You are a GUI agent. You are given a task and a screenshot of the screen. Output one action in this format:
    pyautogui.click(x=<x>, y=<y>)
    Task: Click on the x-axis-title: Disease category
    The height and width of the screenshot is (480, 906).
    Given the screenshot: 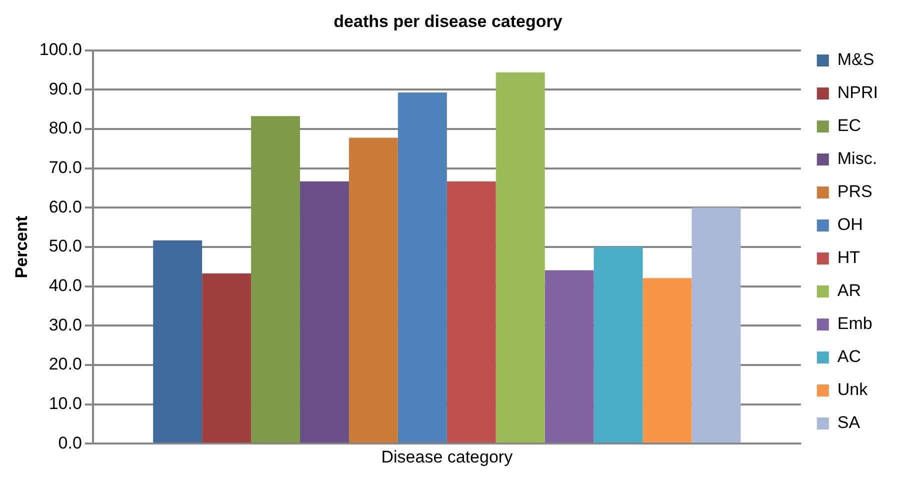 What is the action you would take?
    pyautogui.click(x=447, y=456)
    